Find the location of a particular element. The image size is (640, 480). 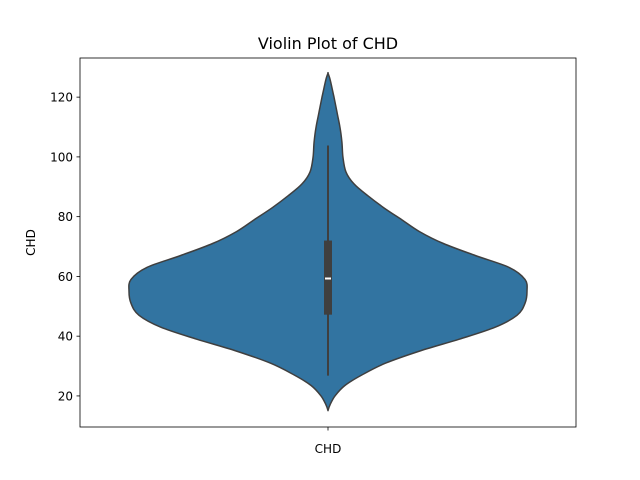

x-axis-ticks: CHD is located at coordinates (328, 441).